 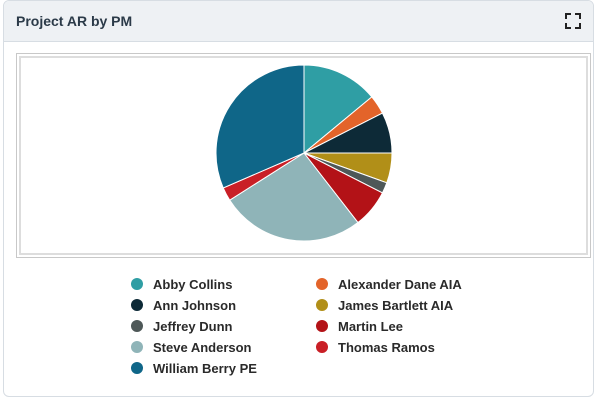 What do you see at coordinates (298, 21) in the screenshot?
I see `widget-header: Project AR by PM` at bounding box center [298, 21].